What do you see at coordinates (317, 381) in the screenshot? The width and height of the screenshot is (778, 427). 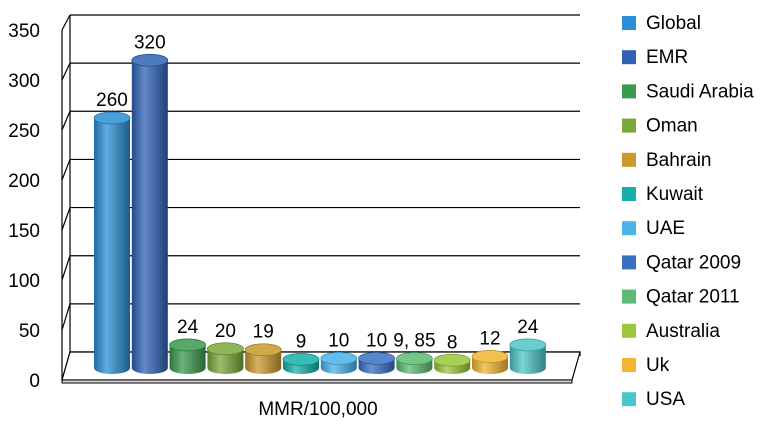 I see `floor-edge` at bounding box center [317, 381].